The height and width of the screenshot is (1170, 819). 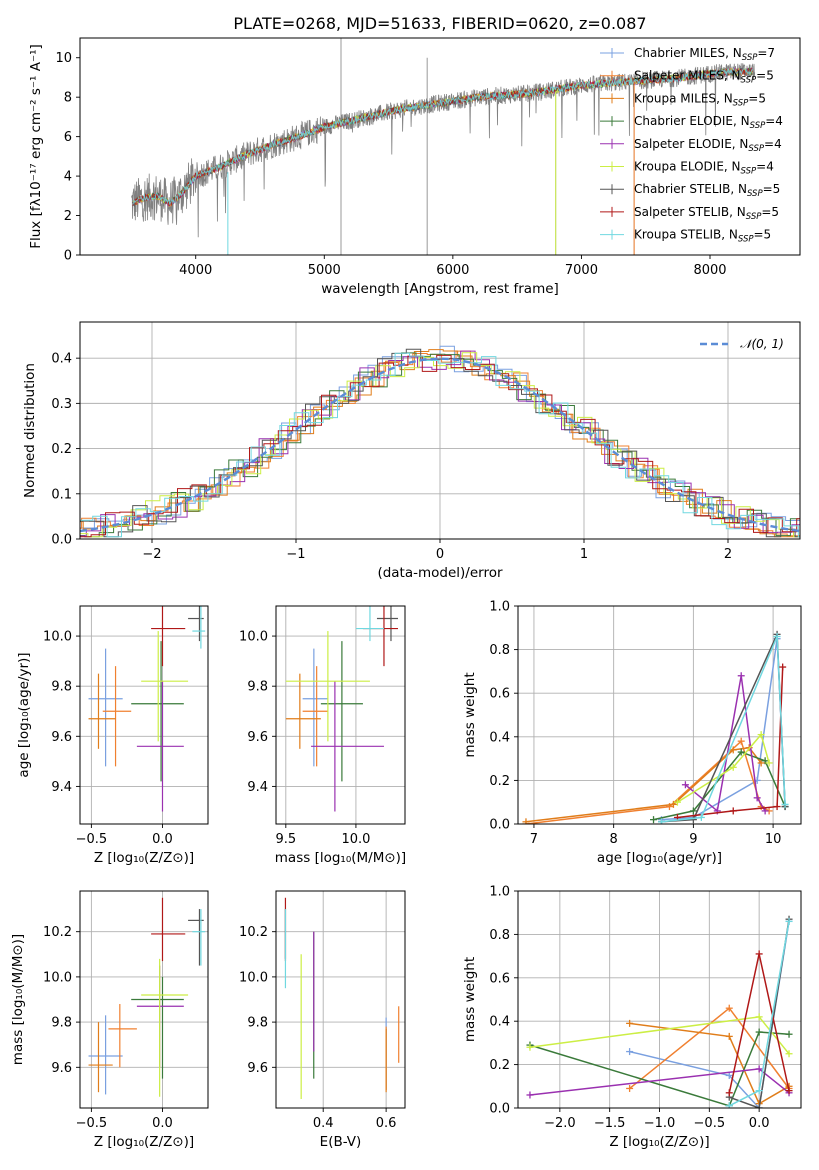 I want to click on tick-label-x: 0, so click(x=440, y=554).